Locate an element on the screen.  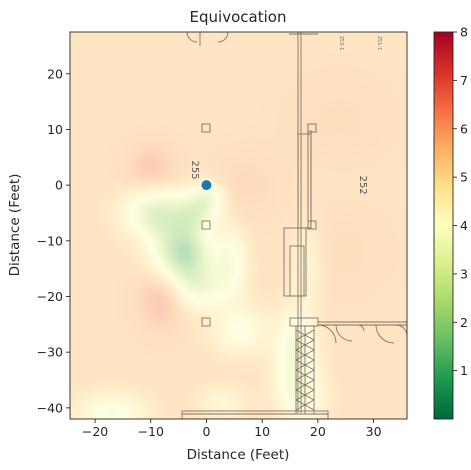
chart-title: Equivocation is located at coordinates (238, 17).